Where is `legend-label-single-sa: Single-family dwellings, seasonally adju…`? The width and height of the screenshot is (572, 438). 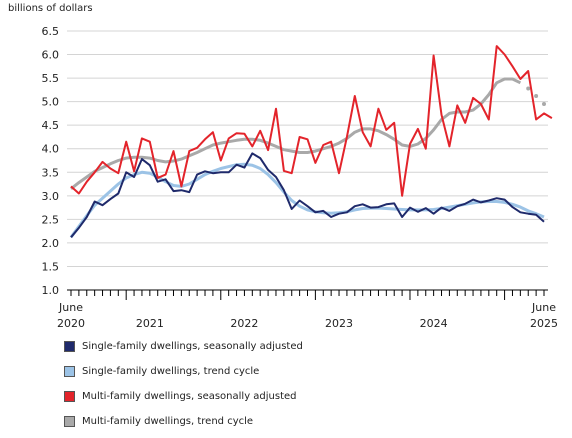 legend-label-single-sa: Single-family dwellings, seasonally adju… is located at coordinates (192, 346).